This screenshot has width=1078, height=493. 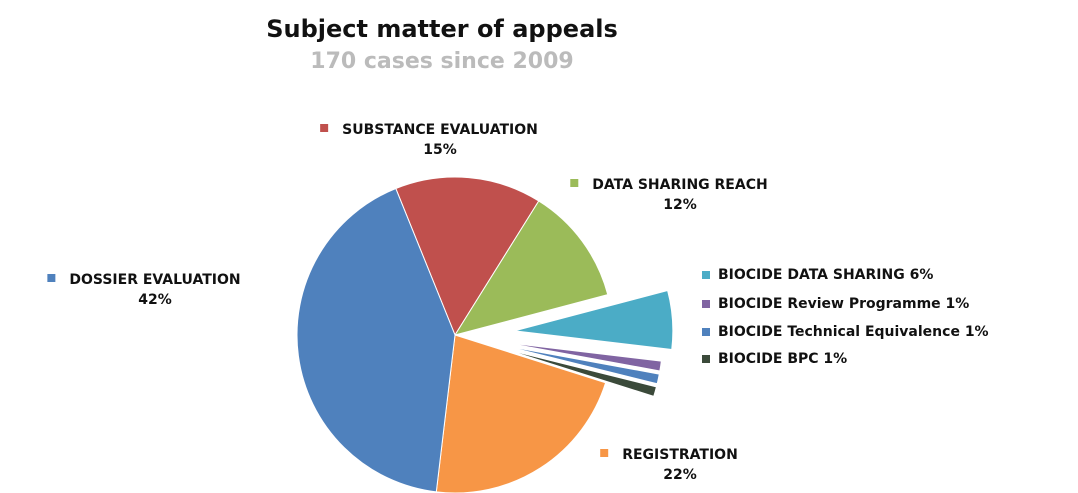 What do you see at coordinates (440, 130) in the screenshot?
I see `slice-label: SUBSTANCE EVALUATION` at bounding box center [440, 130].